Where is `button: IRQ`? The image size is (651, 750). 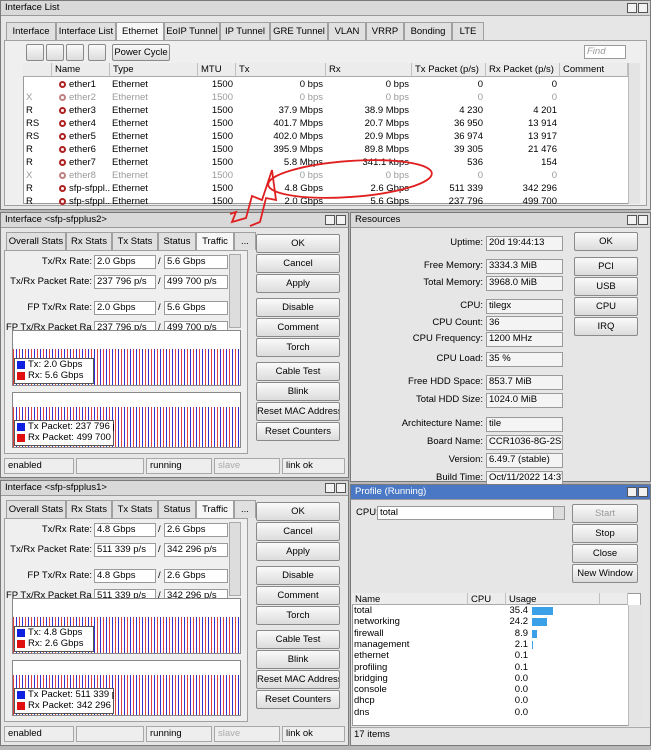 button: IRQ is located at coordinates (606, 326).